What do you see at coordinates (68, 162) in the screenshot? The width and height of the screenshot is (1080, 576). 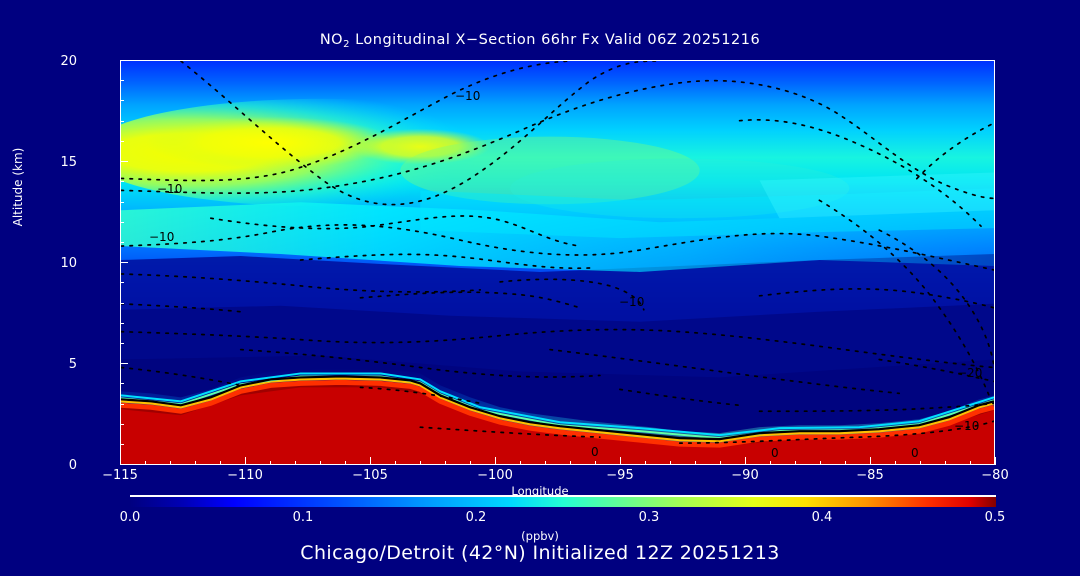 I see `y-tick-label: 15` at bounding box center [68, 162].